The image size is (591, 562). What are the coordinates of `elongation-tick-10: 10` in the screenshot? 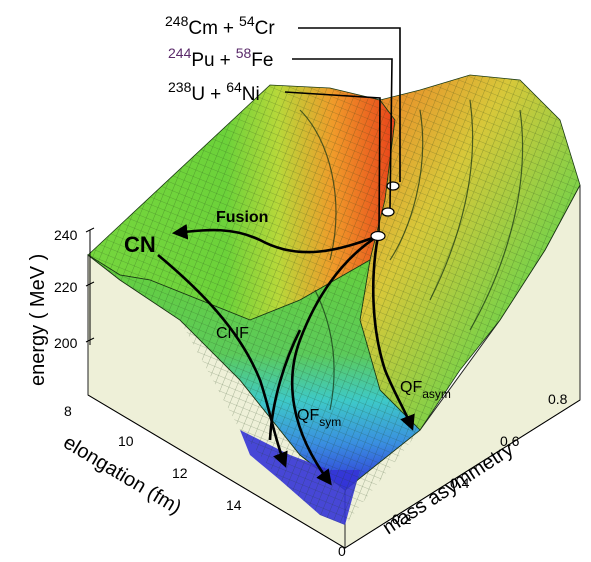 It's located at (126, 441).